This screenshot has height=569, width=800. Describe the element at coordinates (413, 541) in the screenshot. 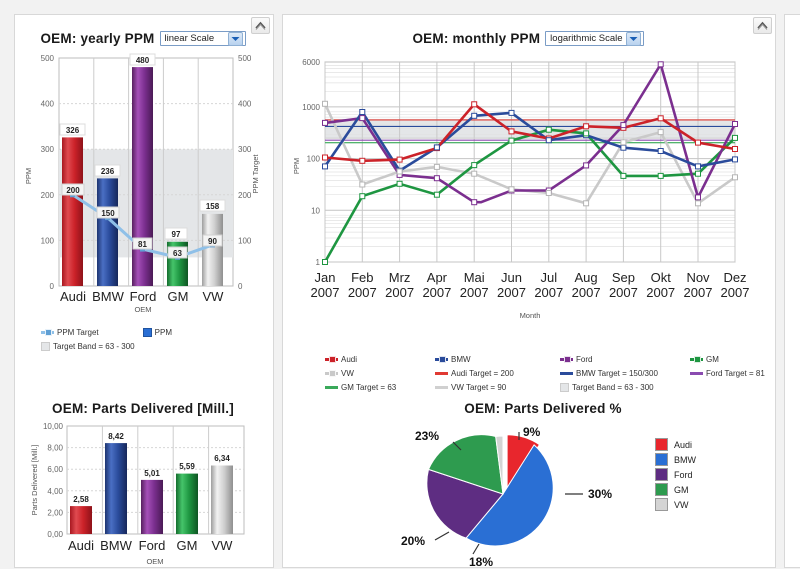

I see `pie-label-gm: 20%` at that location.